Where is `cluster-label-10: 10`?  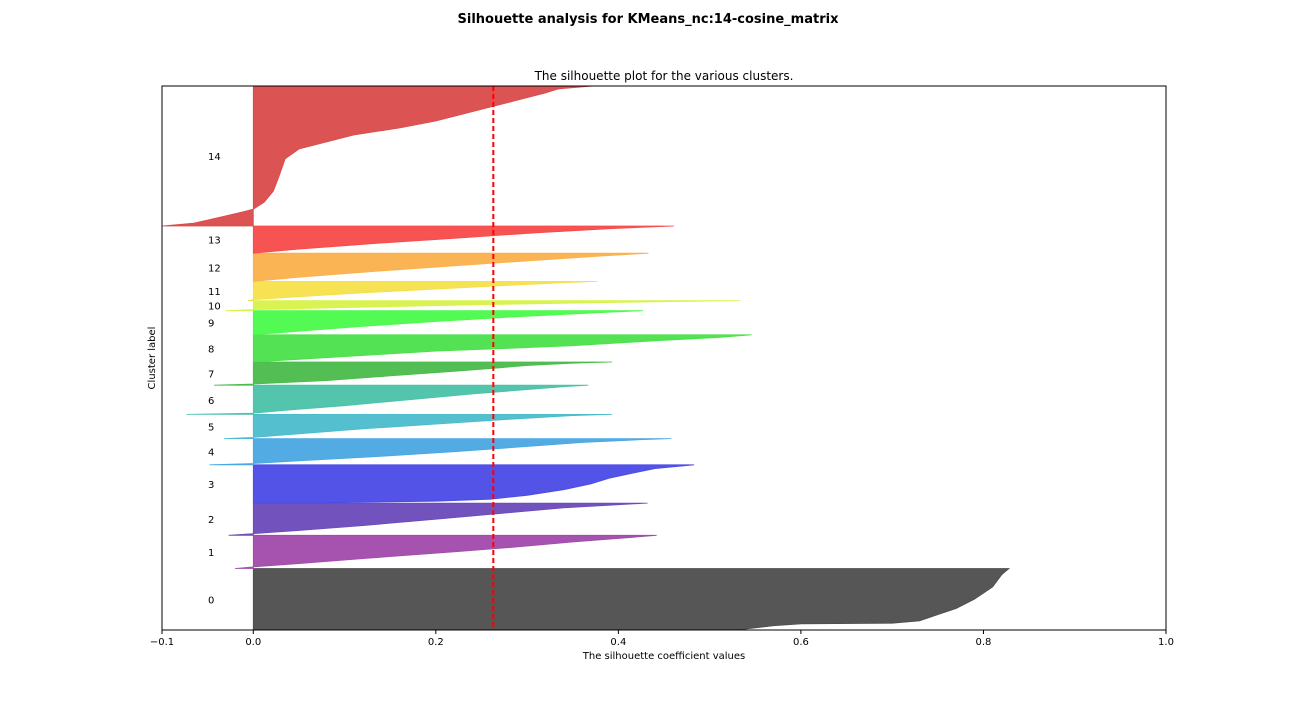 cluster-label-10: 10 is located at coordinates (214, 307).